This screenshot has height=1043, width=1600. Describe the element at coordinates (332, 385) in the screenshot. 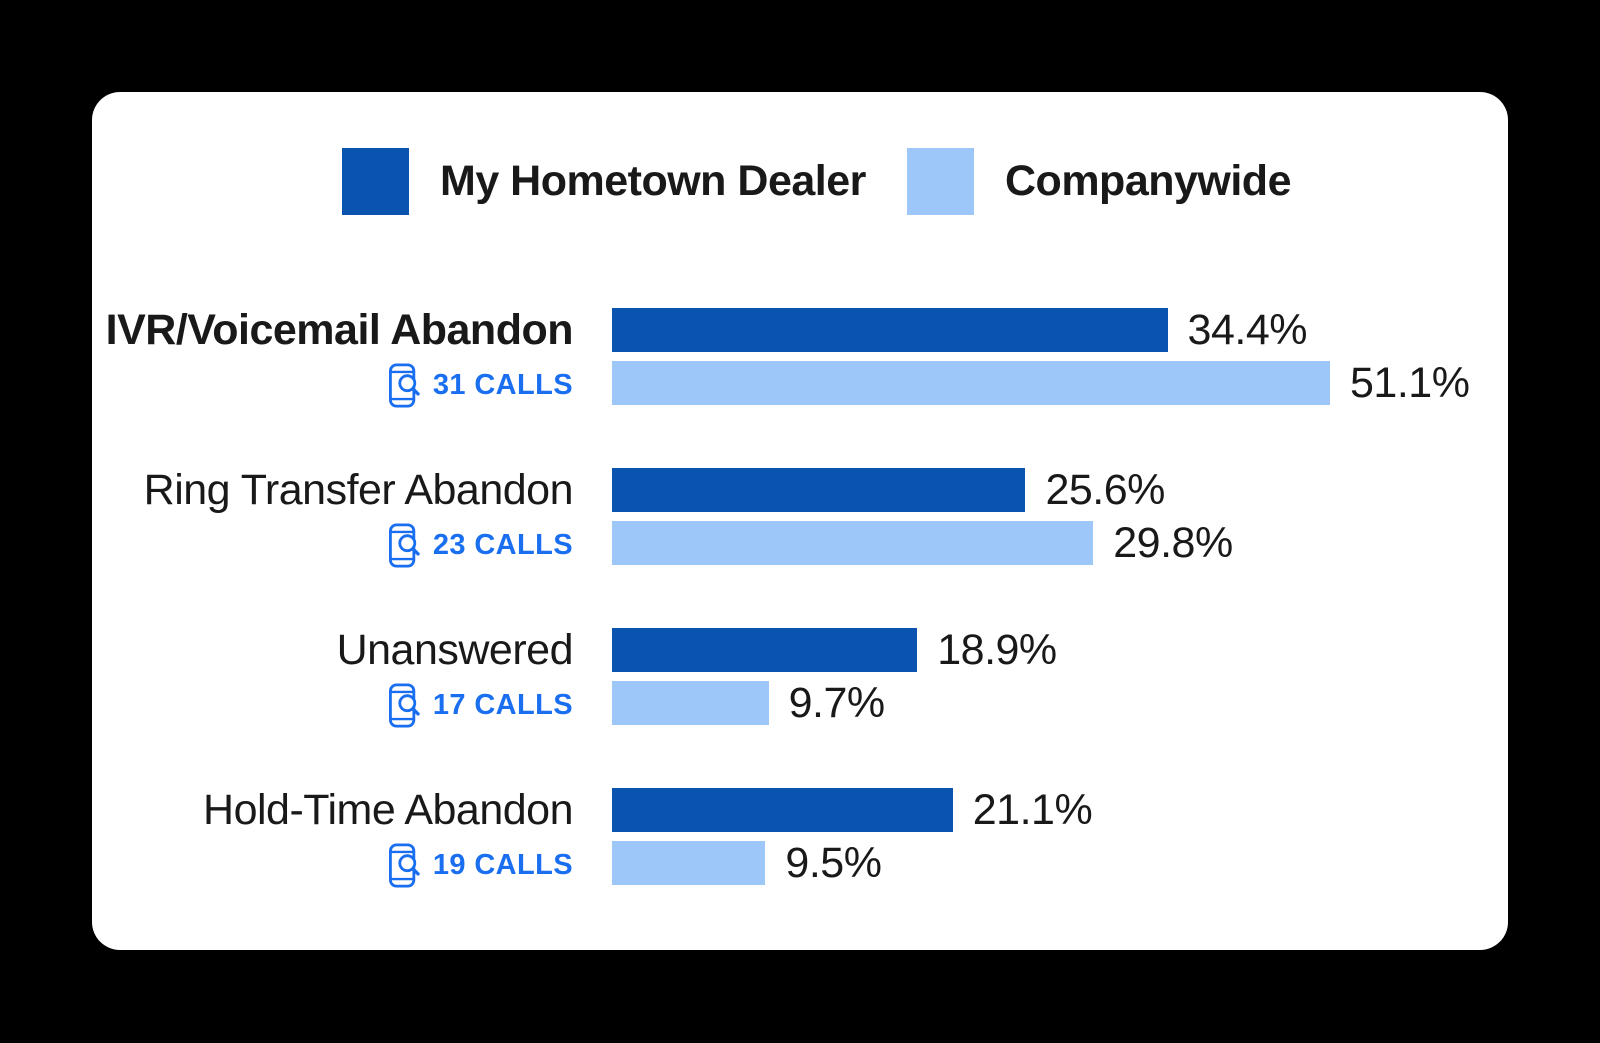

I see `calls-link: 31 CALLS` at that location.